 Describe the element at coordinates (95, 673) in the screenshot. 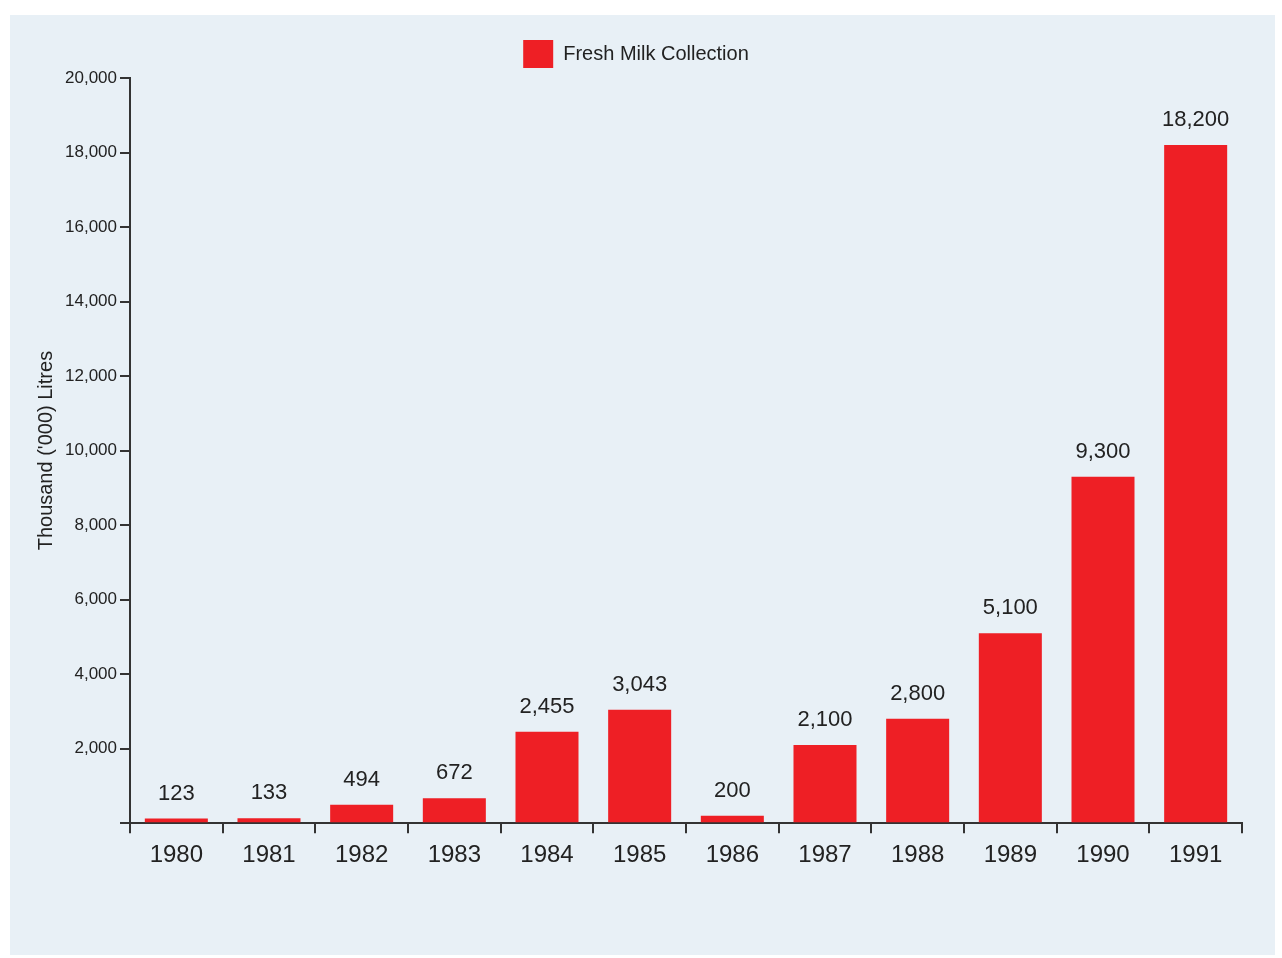

I see `y-tick-label: 4,000` at that location.